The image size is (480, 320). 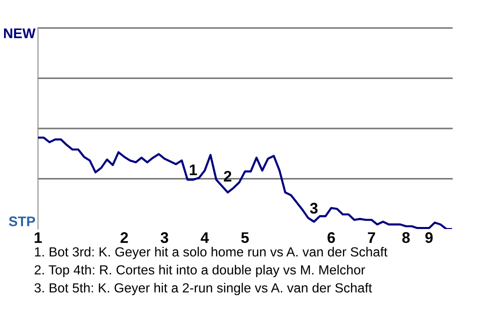 What do you see at coordinates (22, 221) in the screenshot?
I see `text: STP` at bounding box center [22, 221].